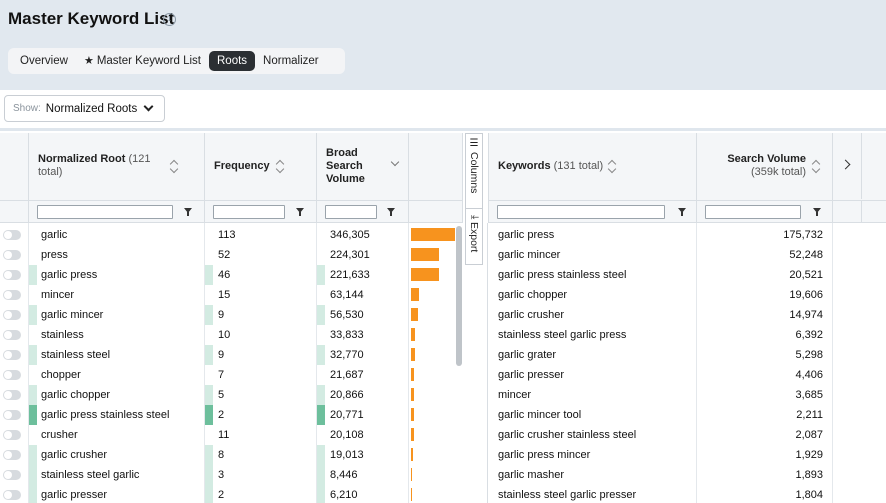  I want to click on volume-filter-input, so click(351, 212).